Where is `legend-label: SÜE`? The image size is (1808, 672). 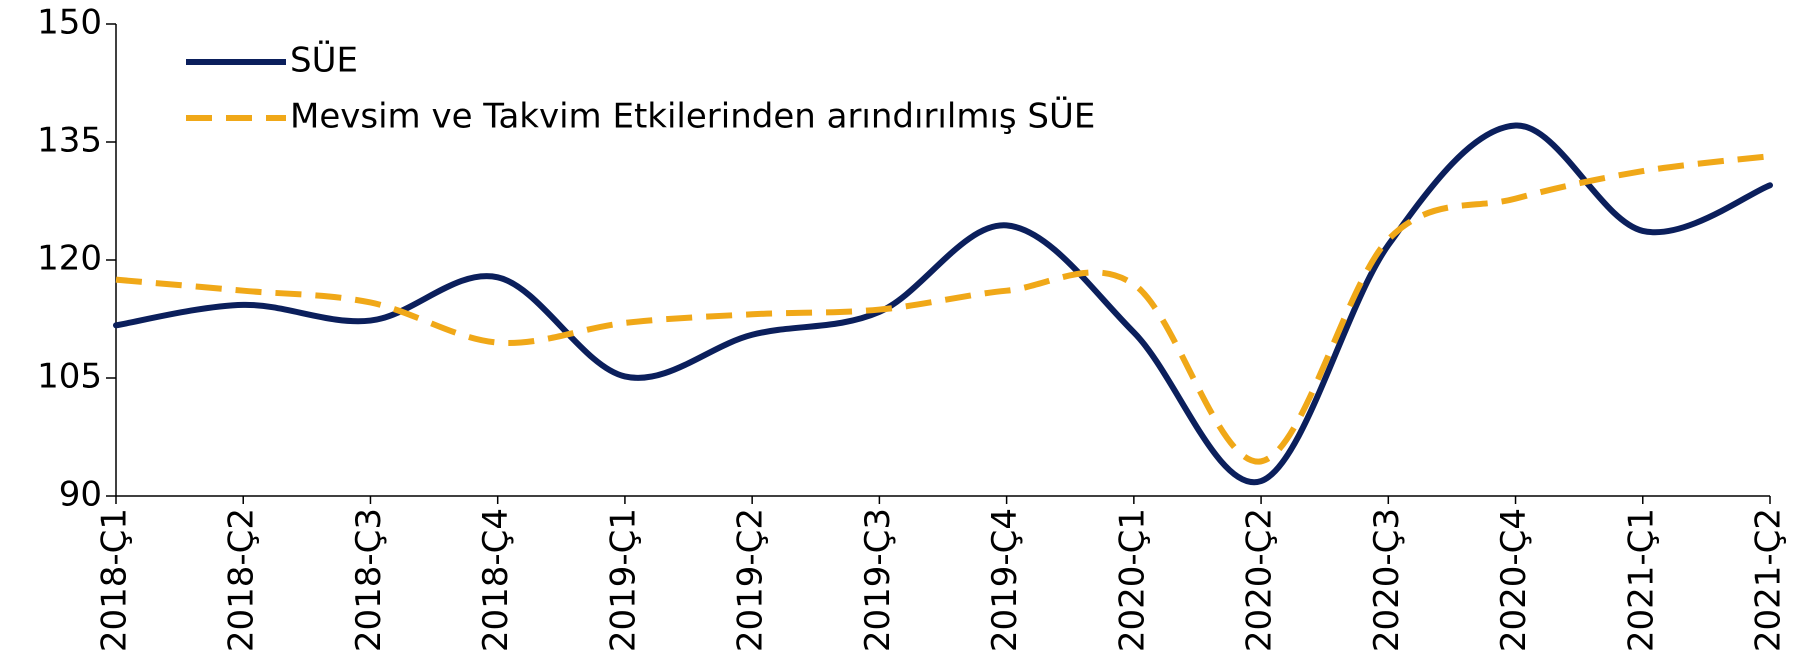 legend-label: SÜE is located at coordinates (324, 60).